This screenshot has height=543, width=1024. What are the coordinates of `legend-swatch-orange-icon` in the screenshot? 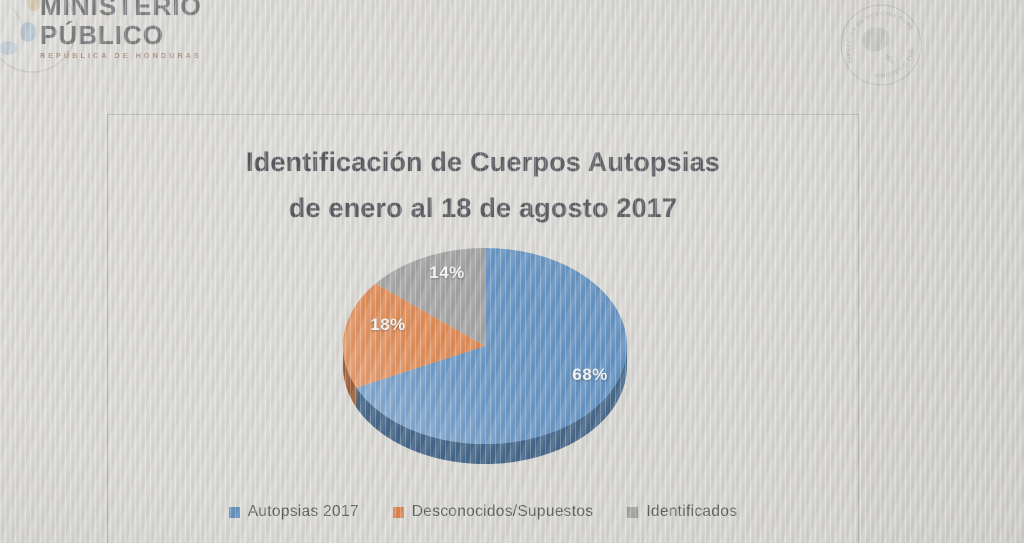 It's located at (398, 512).